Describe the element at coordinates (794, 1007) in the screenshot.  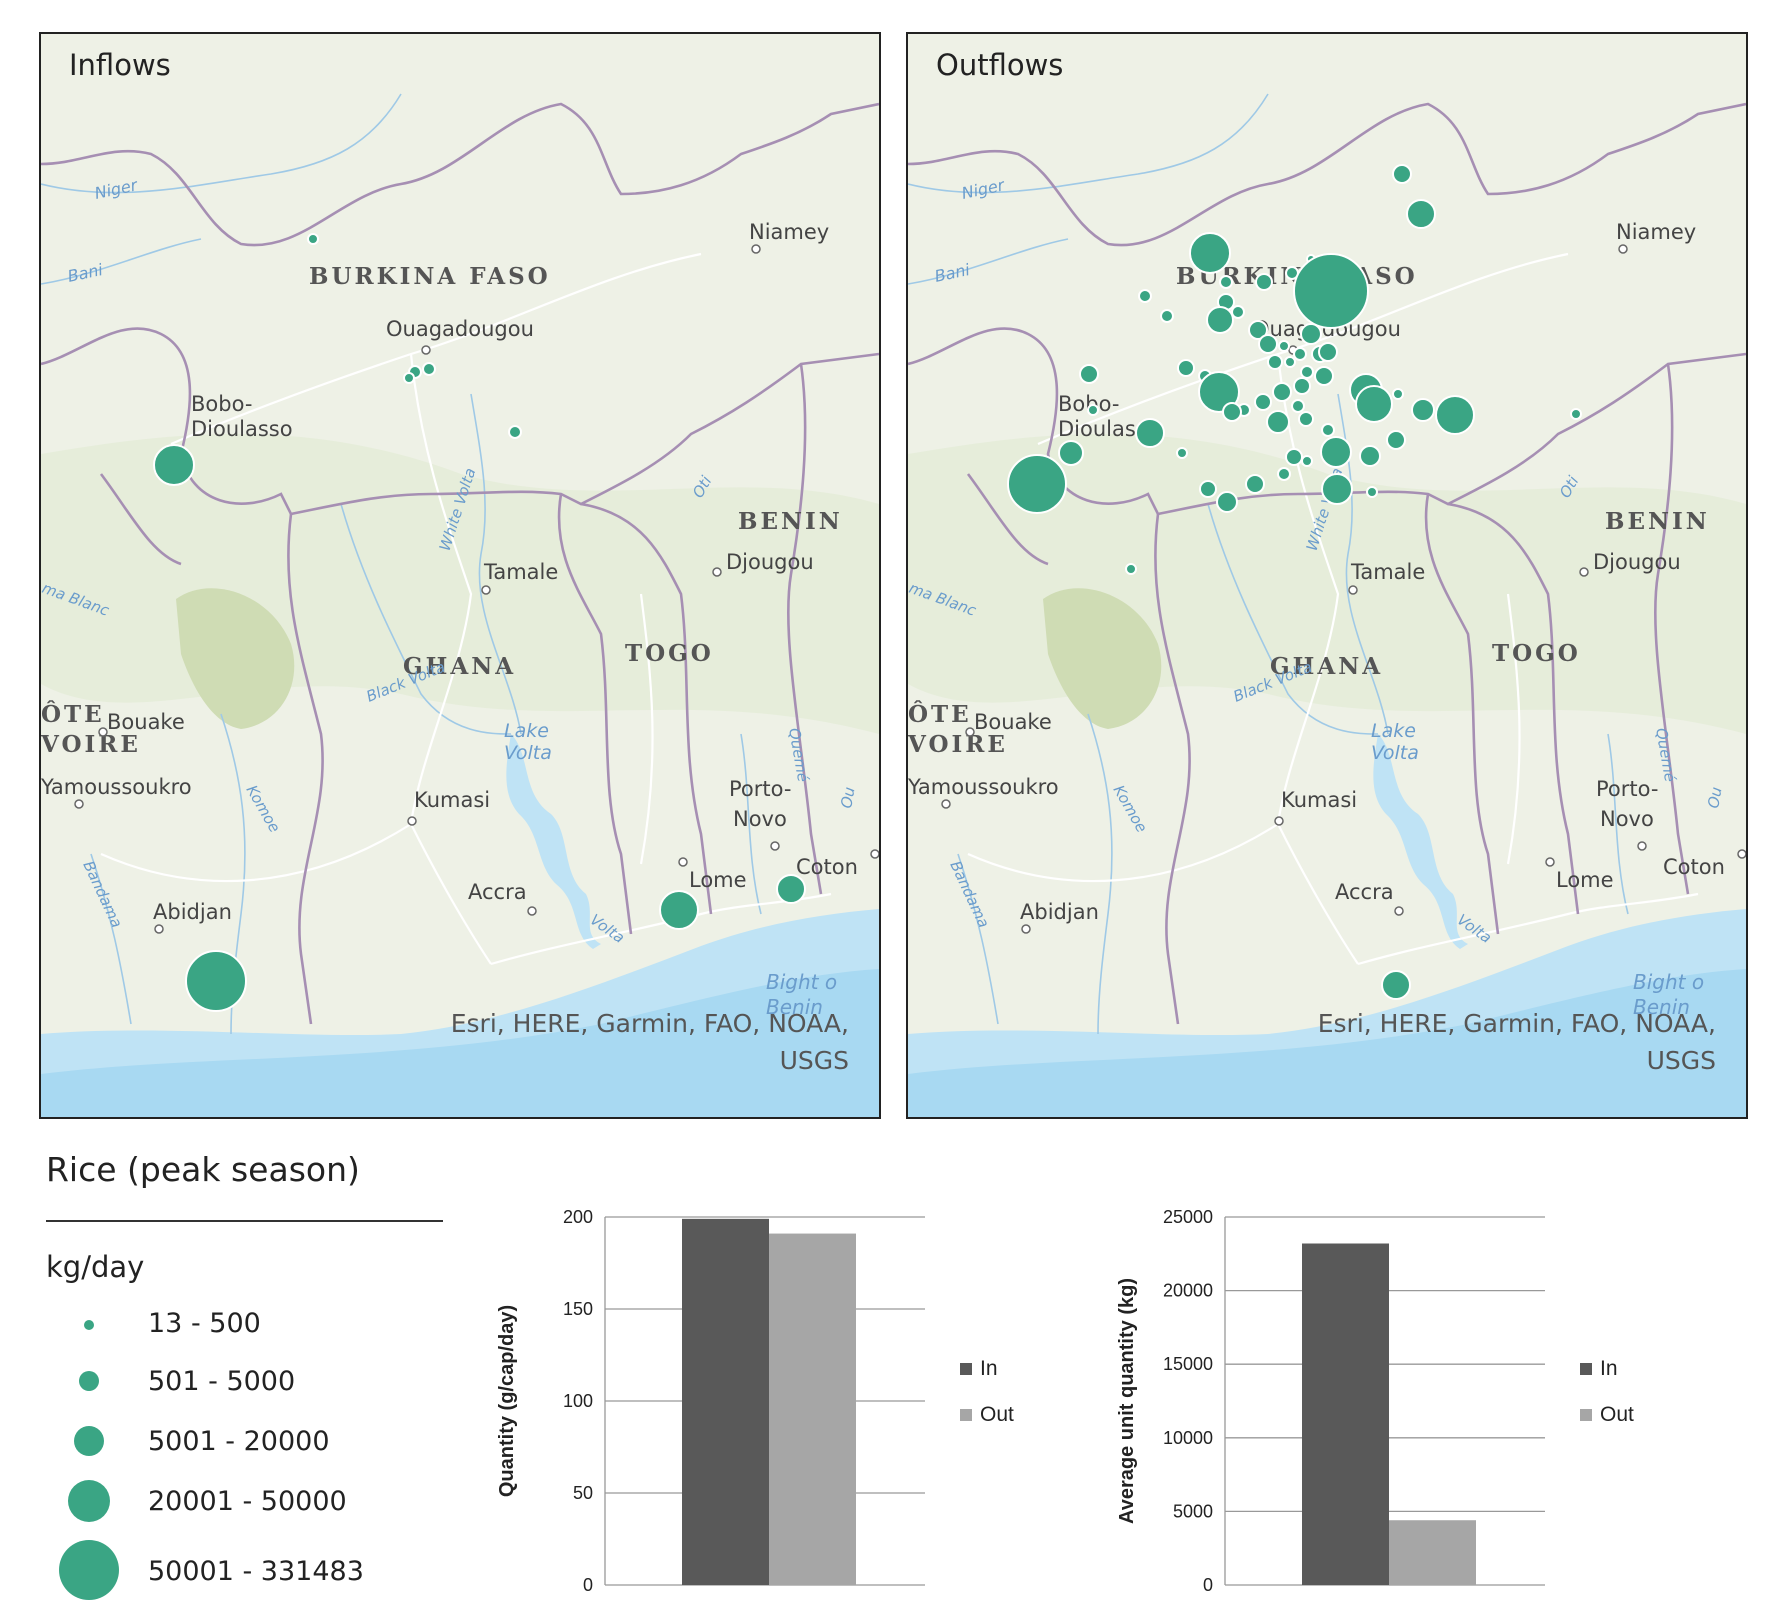
I see `map-label: Benin` at that location.